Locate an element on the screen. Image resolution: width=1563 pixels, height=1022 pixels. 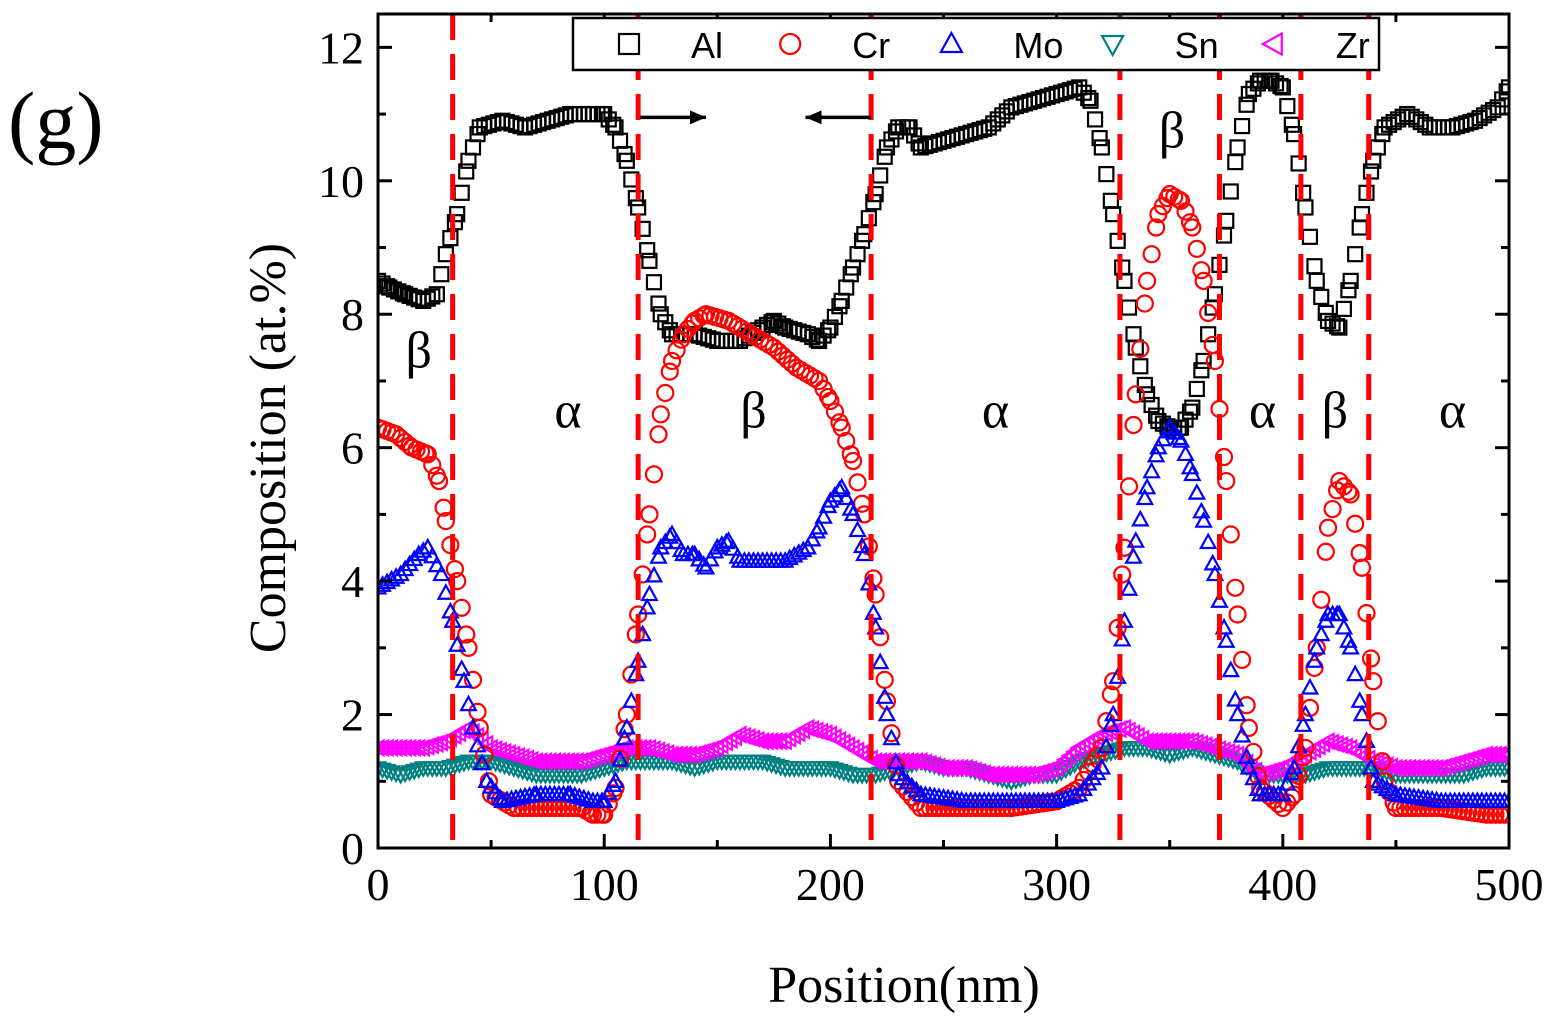
y-tick-label: 4 is located at coordinates (352, 581).